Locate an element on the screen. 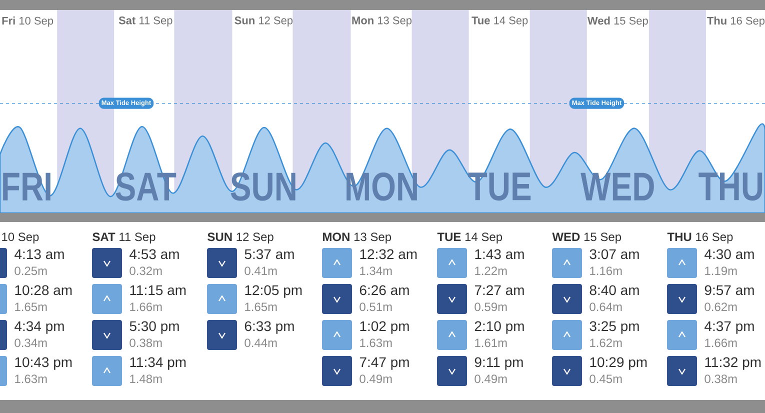  text: 1.19m is located at coordinates (721, 271).